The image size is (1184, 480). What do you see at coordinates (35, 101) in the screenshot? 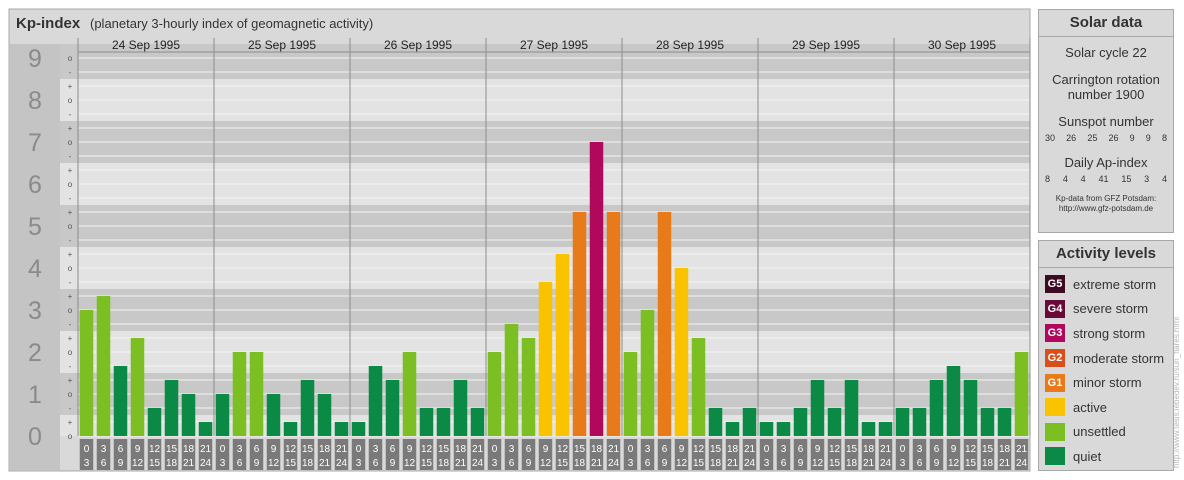
I see `y-tick-label: 8` at bounding box center [35, 101].